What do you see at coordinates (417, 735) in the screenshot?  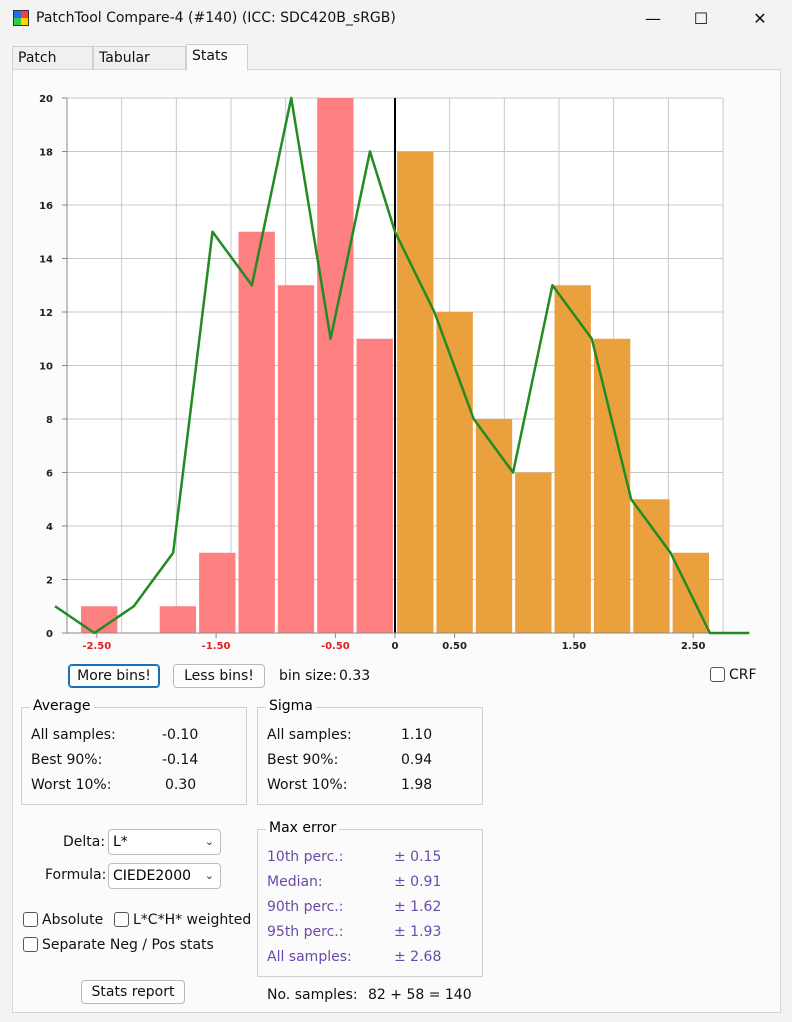 I see `sigma-all-value: 1.10` at bounding box center [417, 735].